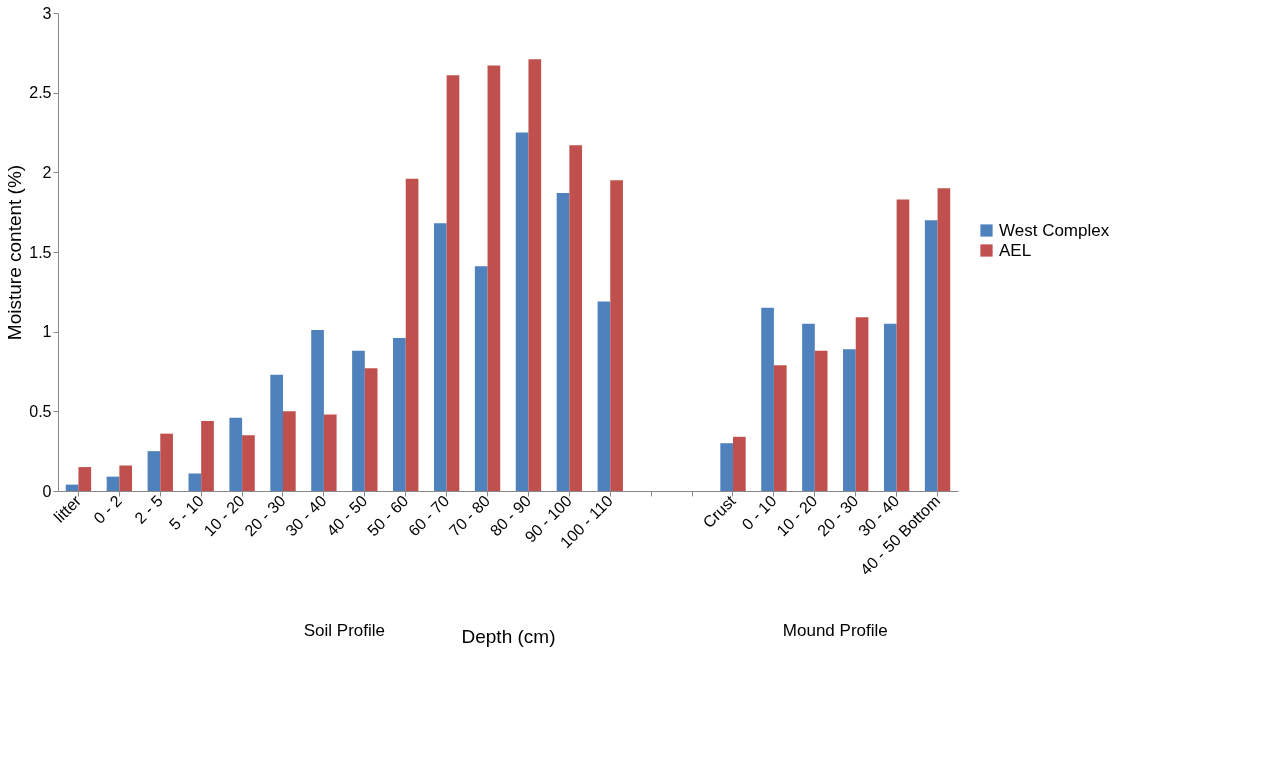 This screenshot has width=1265, height=757. What do you see at coordinates (508, 637) in the screenshot?
I see `x-axis-title: Depth (cm)` at bounding box center [508, 637].